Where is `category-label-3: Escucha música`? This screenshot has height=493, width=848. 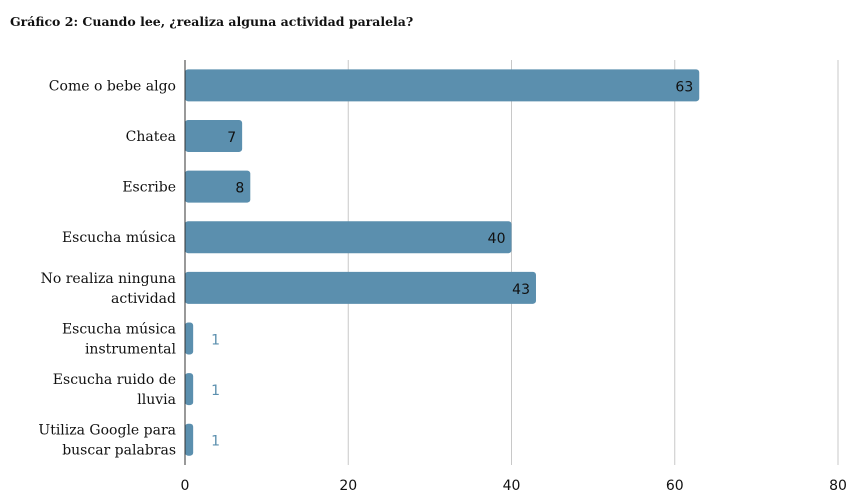
category-label-3: Escucha música is located at coordinates (119, 238).